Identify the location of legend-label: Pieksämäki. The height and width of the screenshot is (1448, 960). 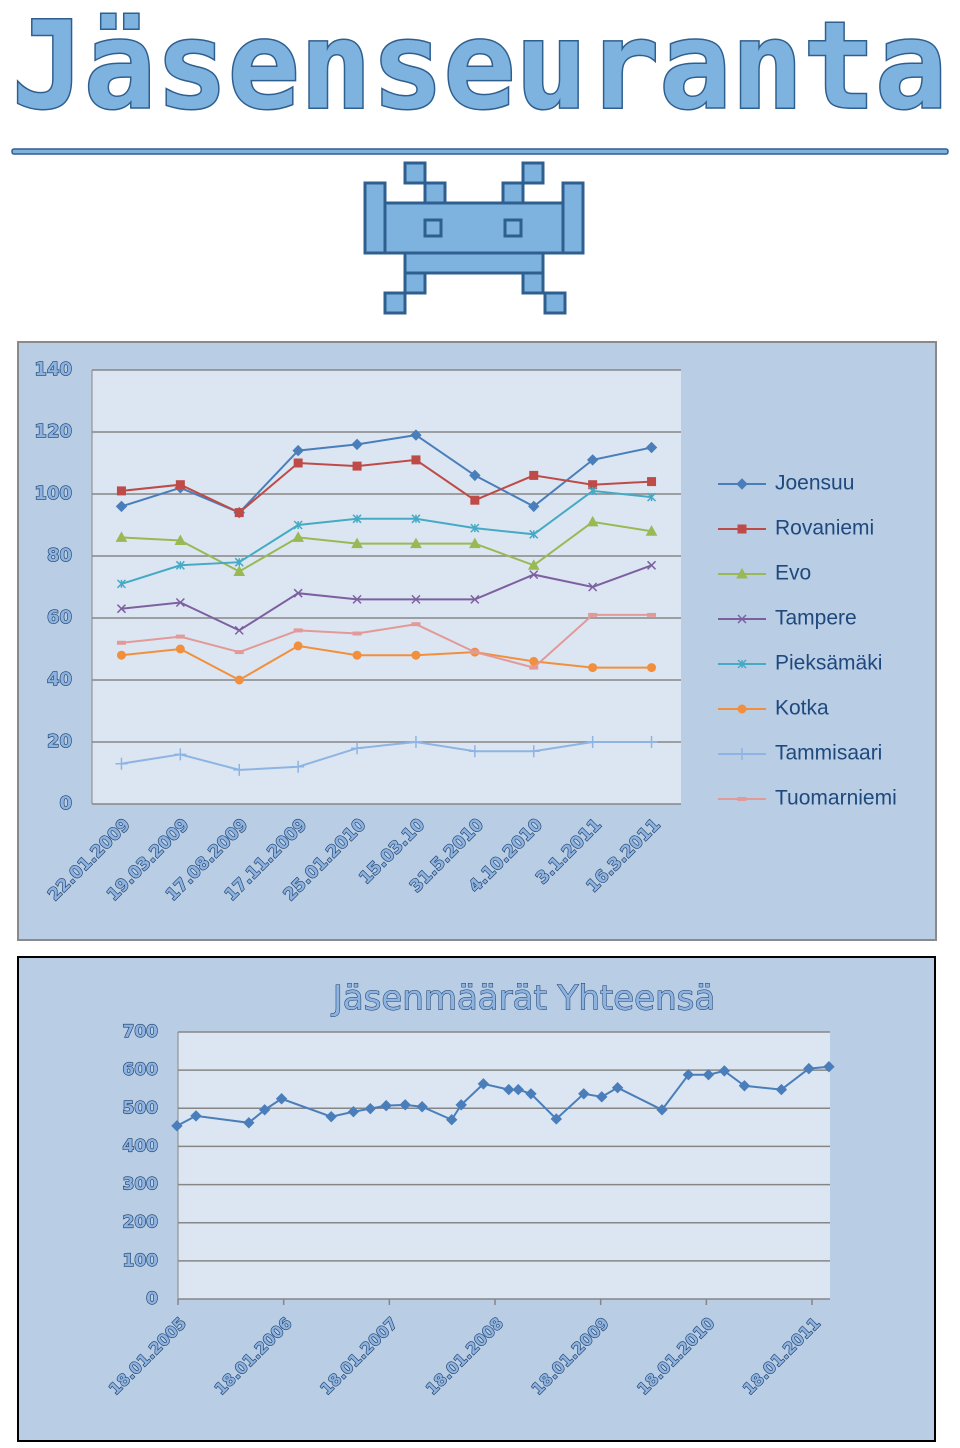
(828, 663).